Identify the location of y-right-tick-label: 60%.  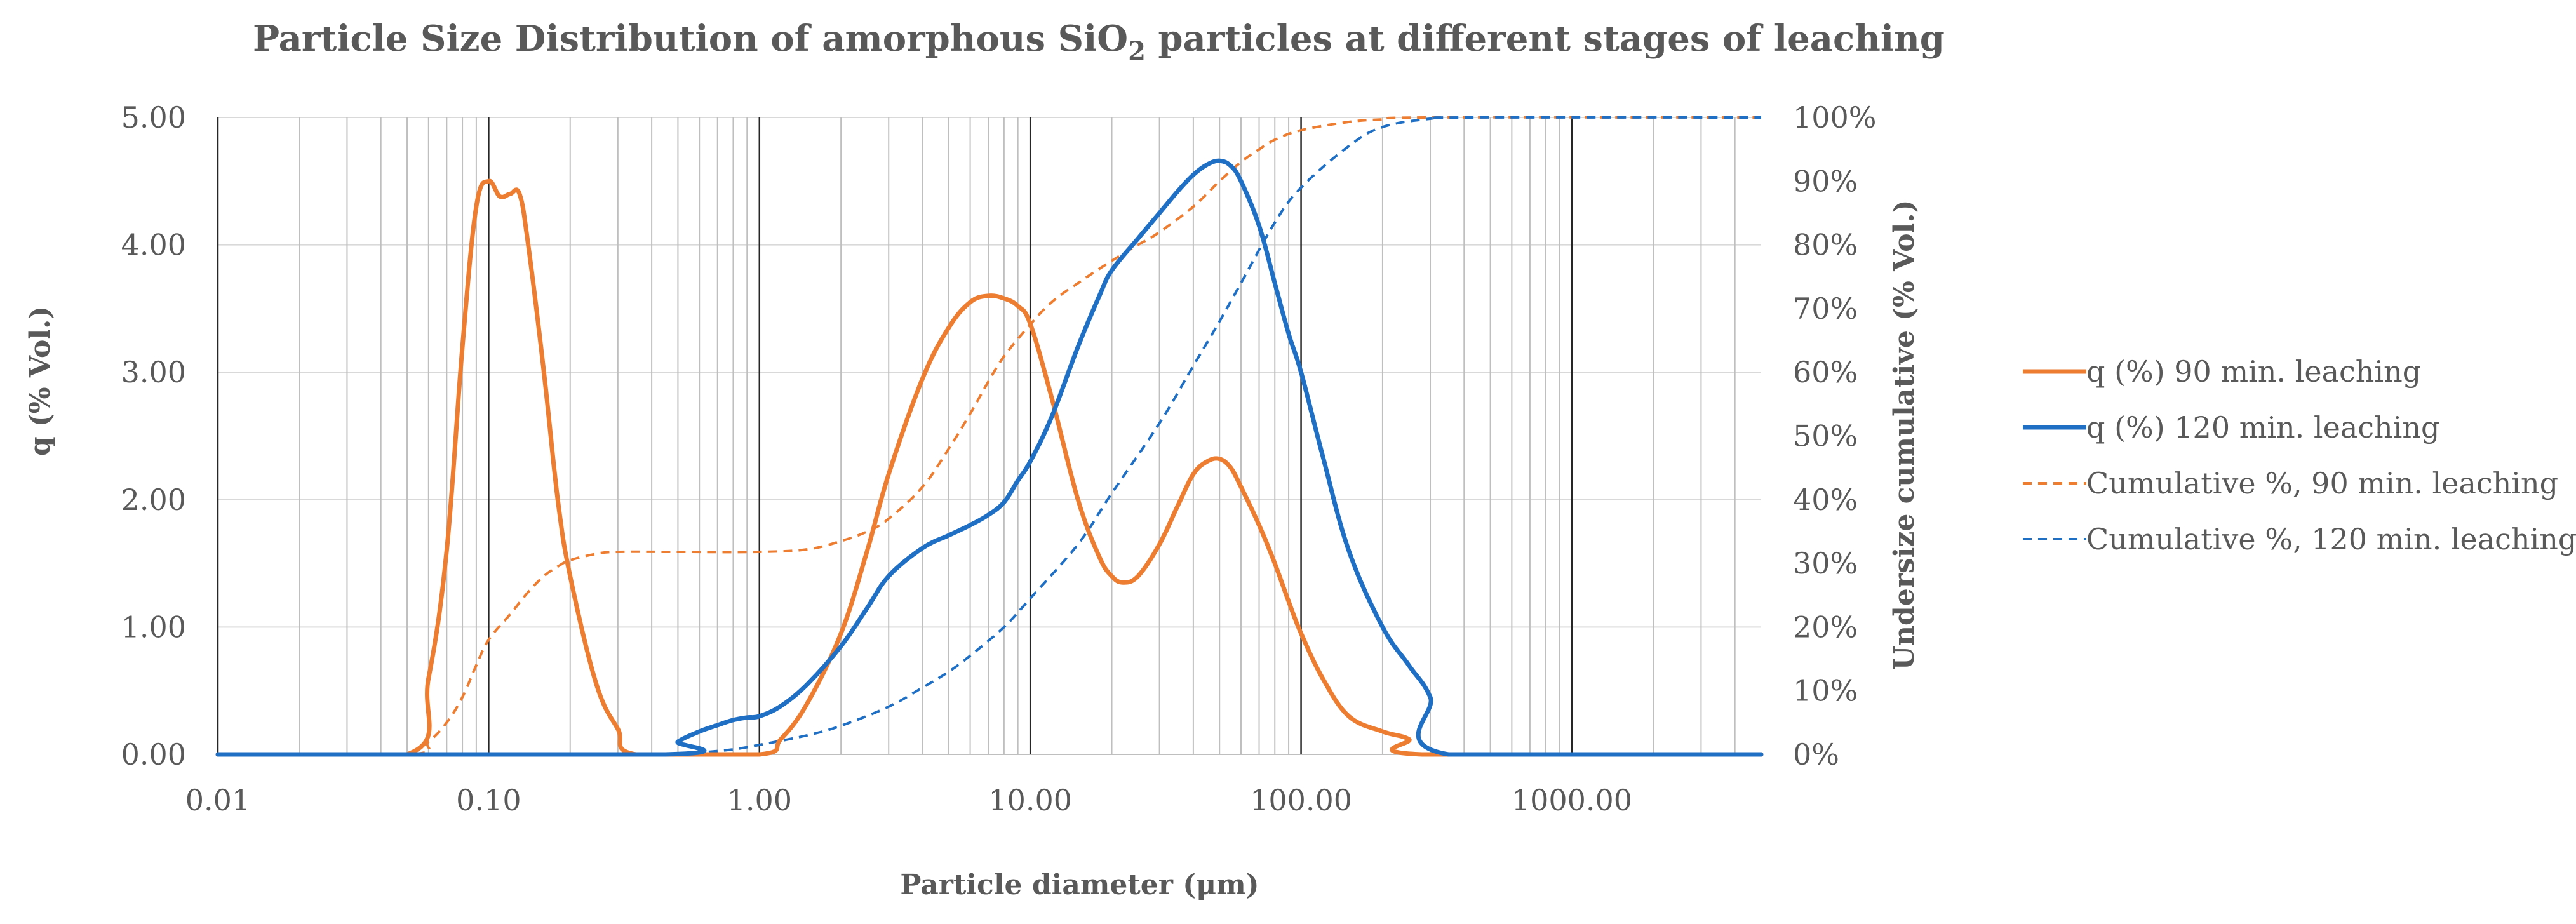
(1825, 372).